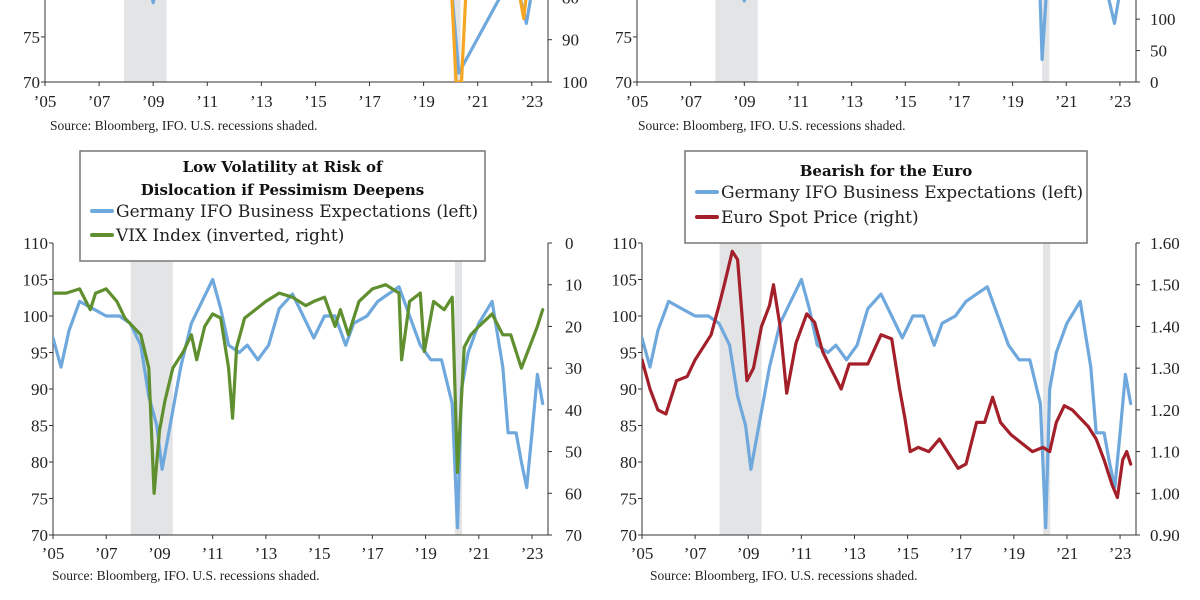  I want to click on legend-title: Bearish for the Euro, so click(886, 171).